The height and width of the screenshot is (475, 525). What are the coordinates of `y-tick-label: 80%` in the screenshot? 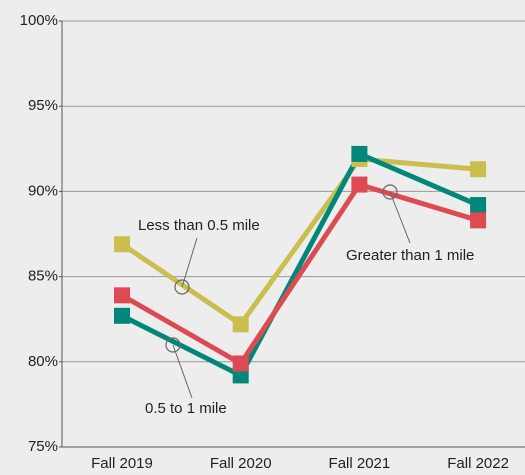 It's located at (43, 361).